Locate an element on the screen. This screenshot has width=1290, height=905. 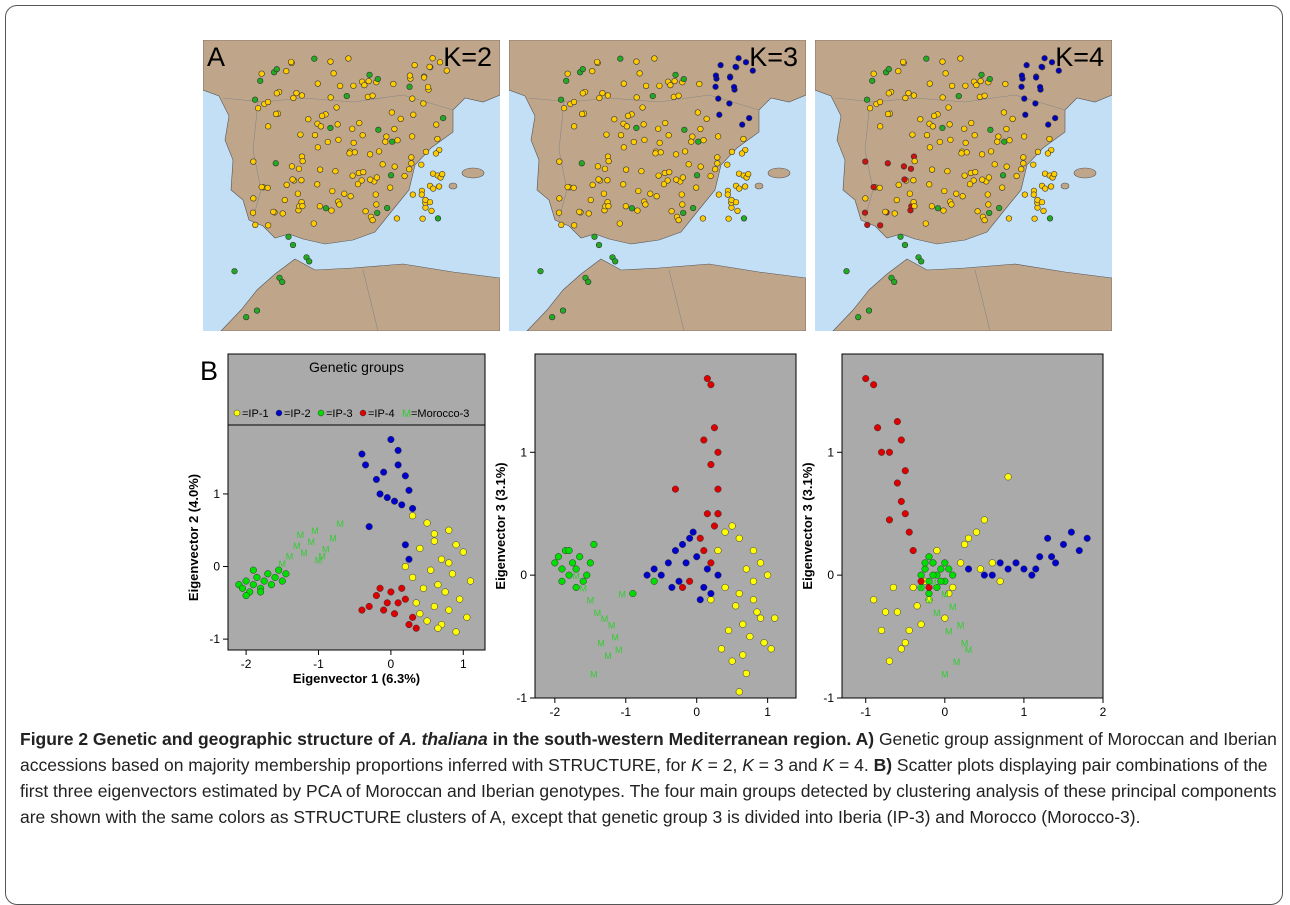
caption-text: K is located at coordinates (828, 765).